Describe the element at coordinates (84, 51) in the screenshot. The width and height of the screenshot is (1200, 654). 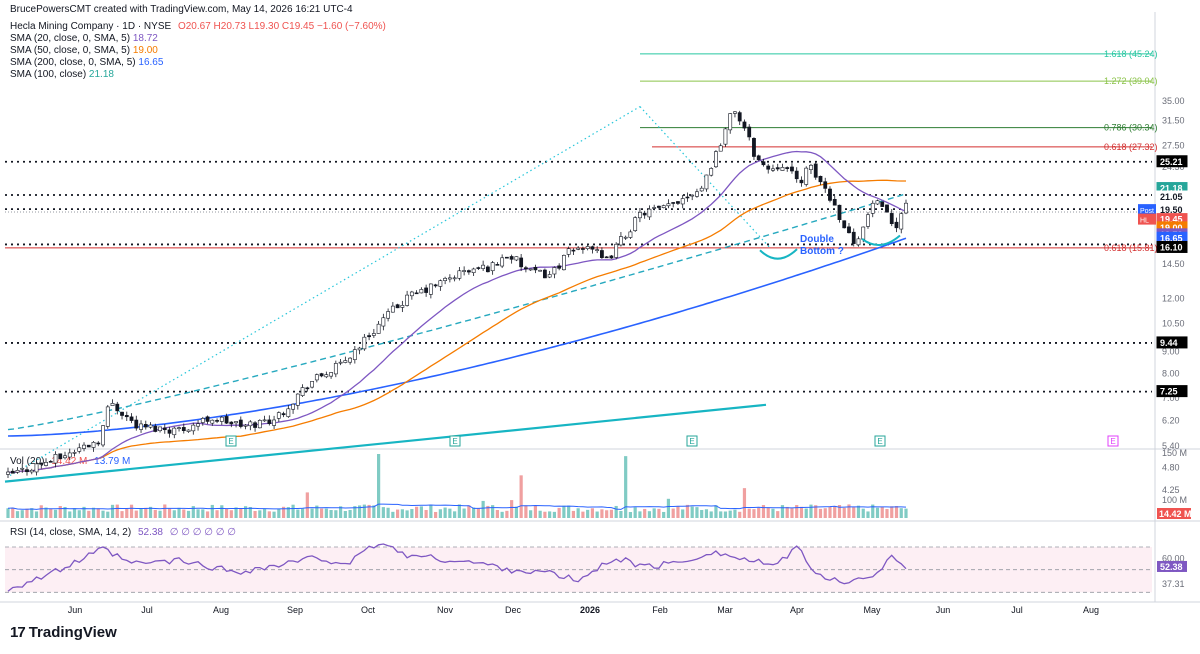
I see `indicator-legend-1: SMA (50, close, 0, SMA, 5) 19.00` at that location.